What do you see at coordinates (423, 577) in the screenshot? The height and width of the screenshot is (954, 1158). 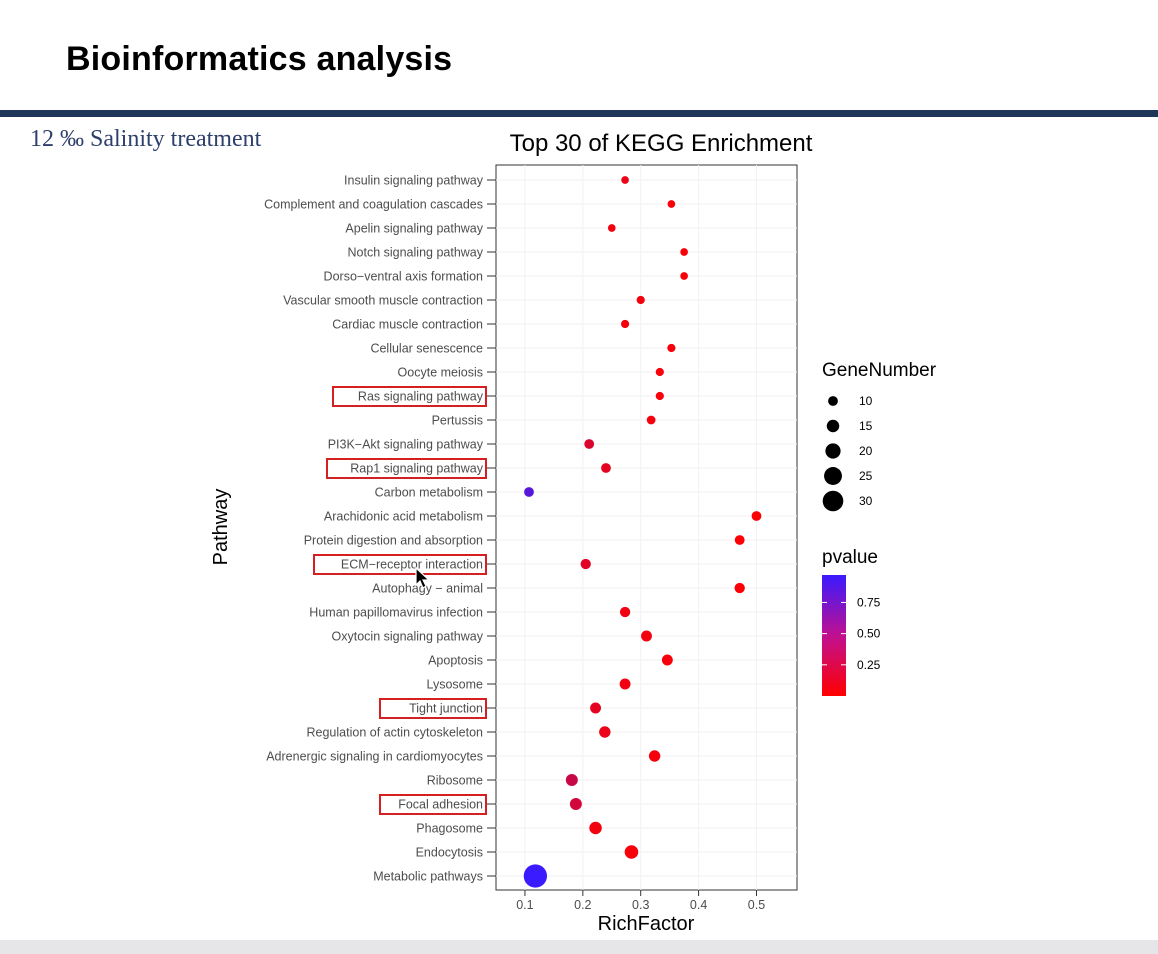 I see `mouse-cursor-icon` at bounding box center [423, 577].